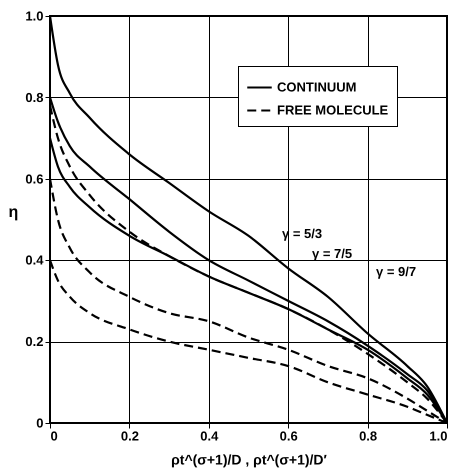 This screenshot has height=475, width=463. What do you see at coordinates (368, 436) in the screenshot?
I see `x-tick-label: 0.8` at bounding box center [368, 436].